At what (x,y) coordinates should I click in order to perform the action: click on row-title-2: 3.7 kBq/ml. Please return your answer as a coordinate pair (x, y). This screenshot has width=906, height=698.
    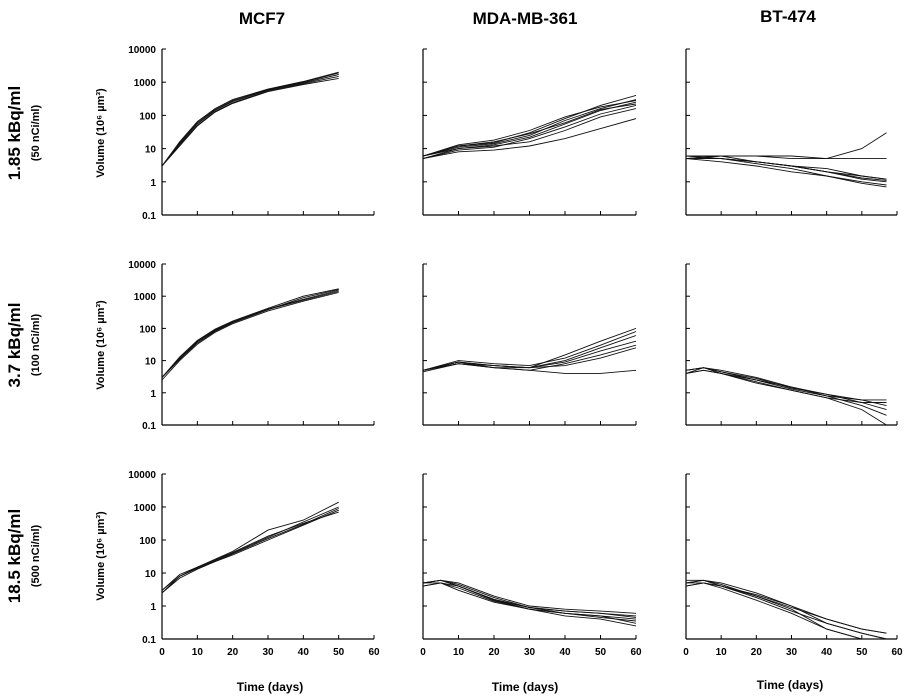
    Looking at the image, I should click on (14, 344).